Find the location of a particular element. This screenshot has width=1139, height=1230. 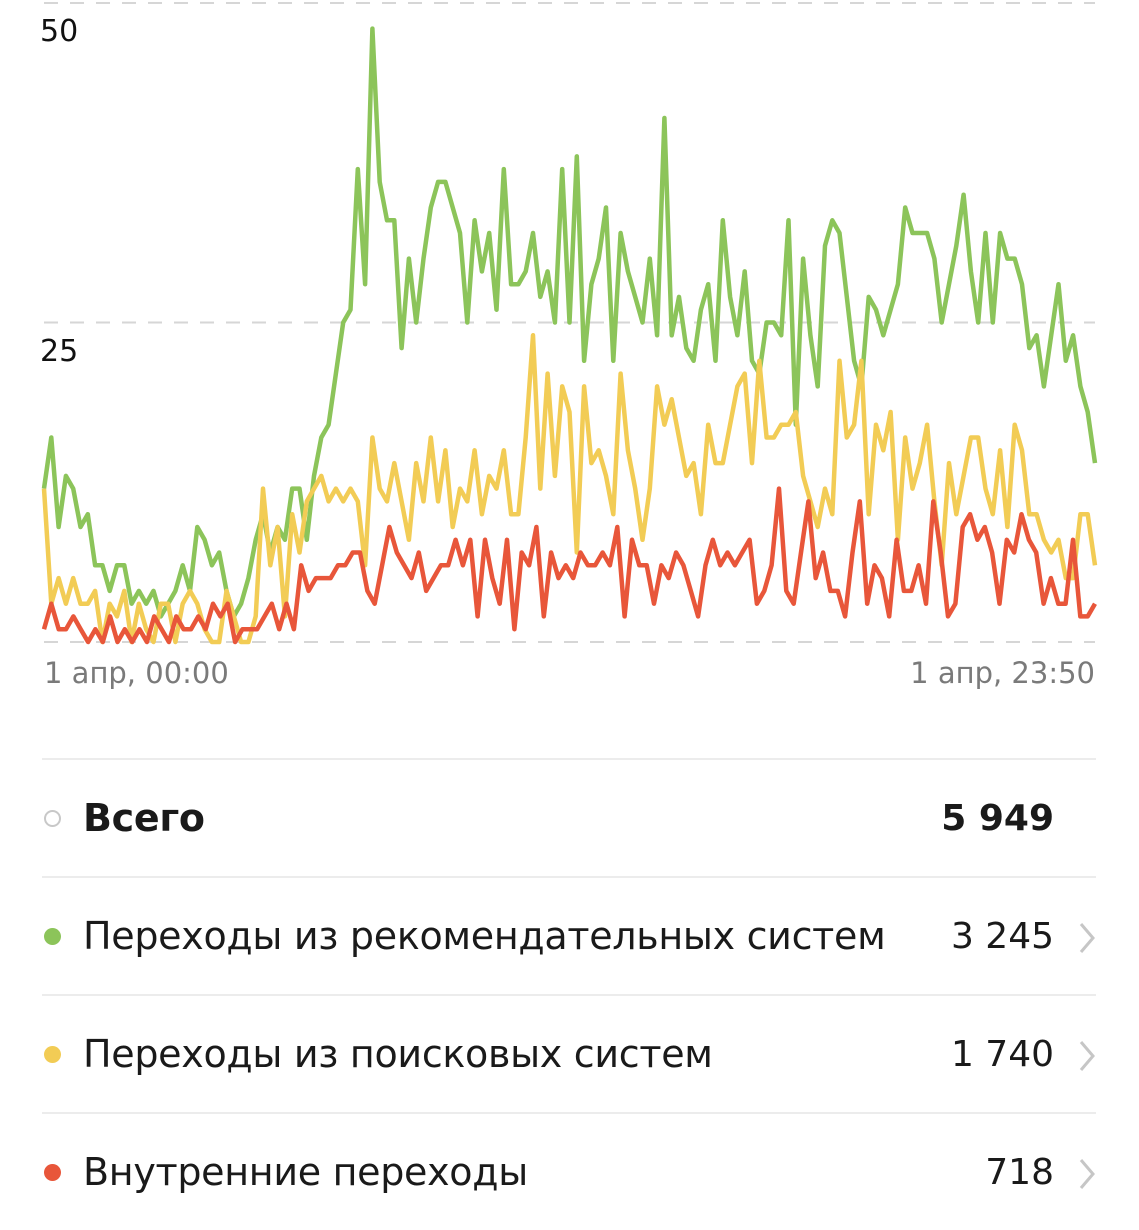

x-tick-end: 1 апр, 23:50 is located at coordinates (1002, 673).